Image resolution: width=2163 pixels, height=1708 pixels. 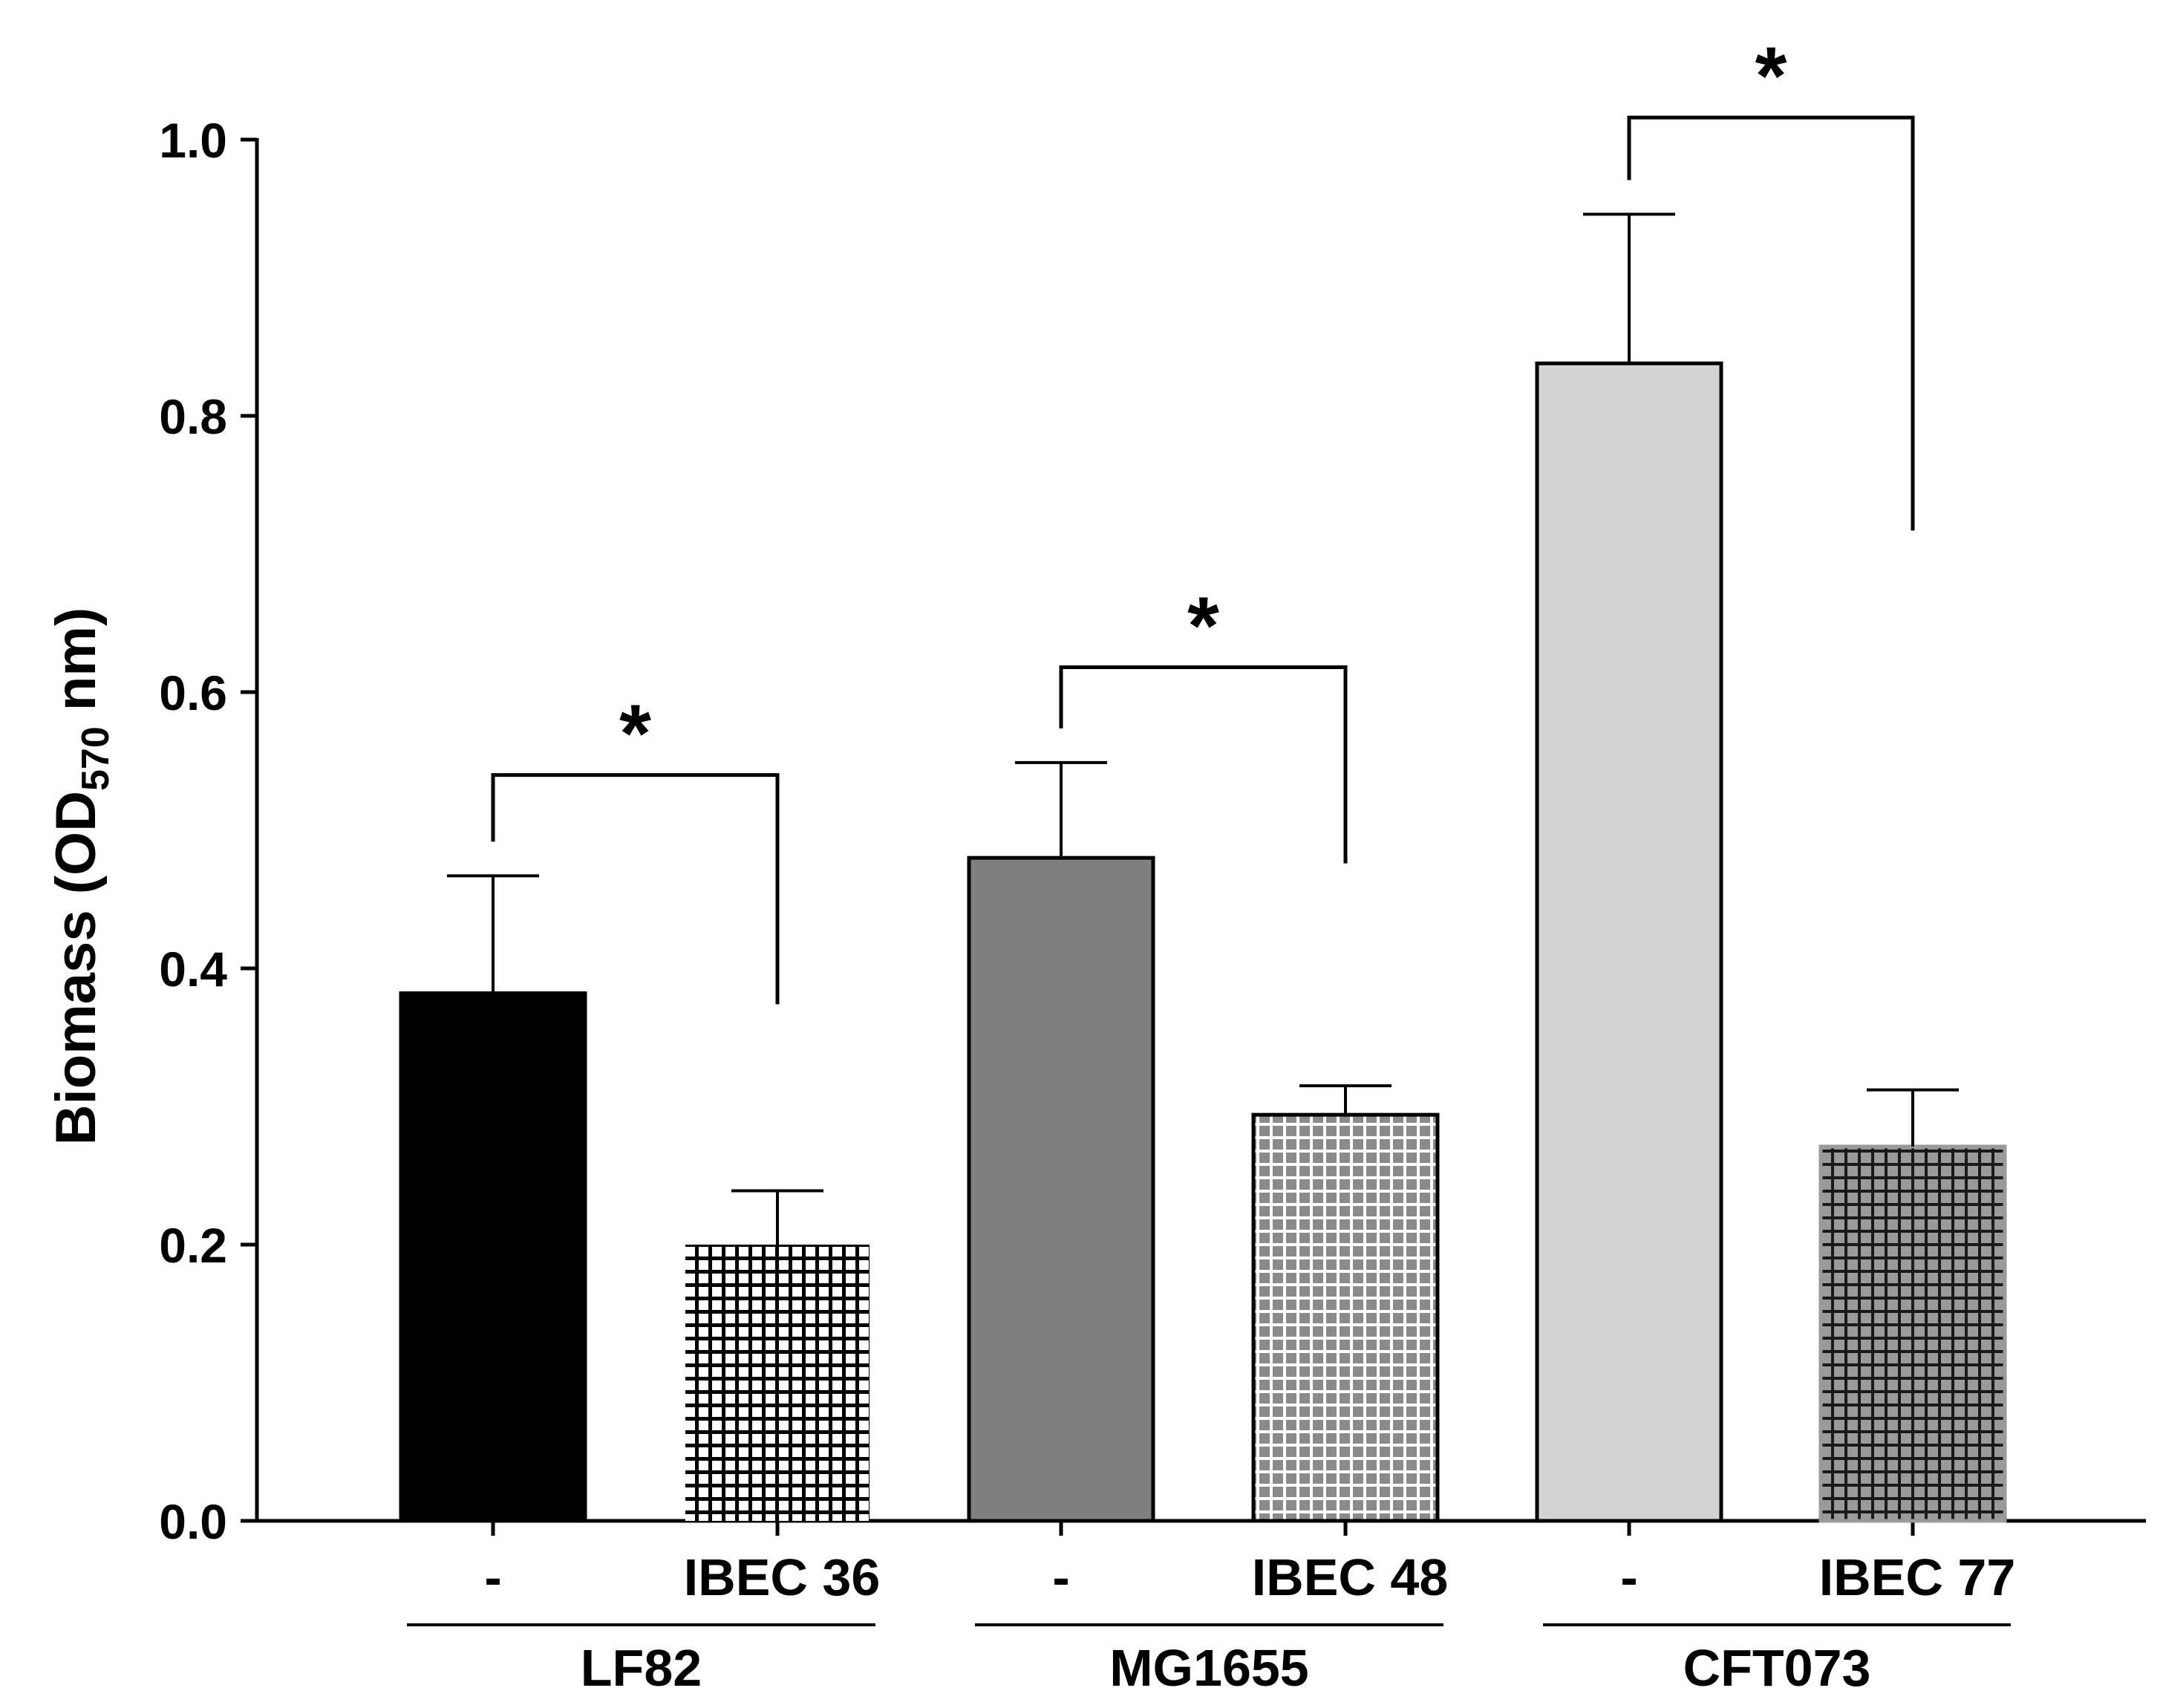 I want to click on bar-label: IBEC 77, so click(x=1918, y=1577).